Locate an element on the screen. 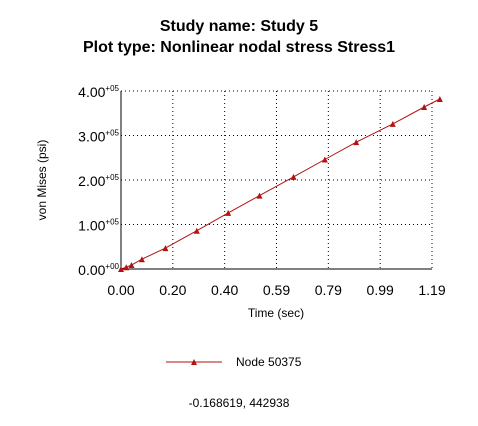 The width and height of the screenshot is (478, 426). y-tick-label: 1.00+05 is located at coordinates (98, 226).